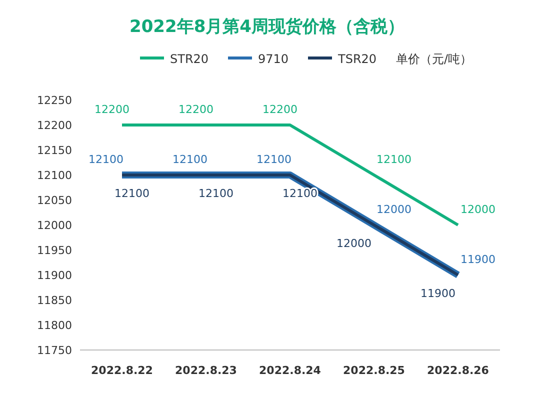 This screenshot has width=534, height=400. What do you see at coordinates (273, 59) in the screenshot?
I see `legend-label: 9710` at bounding box center [273, 59].